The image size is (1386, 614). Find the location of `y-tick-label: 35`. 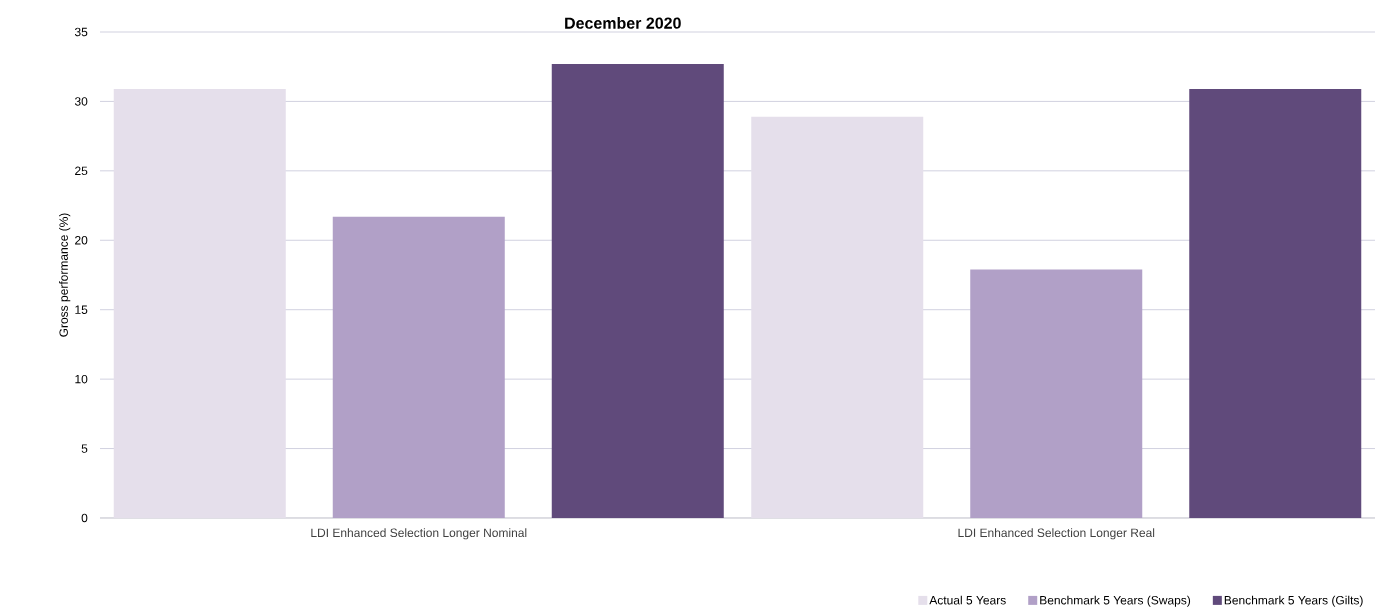

y-tick-label: 35 is located at coordinates (81, 32).